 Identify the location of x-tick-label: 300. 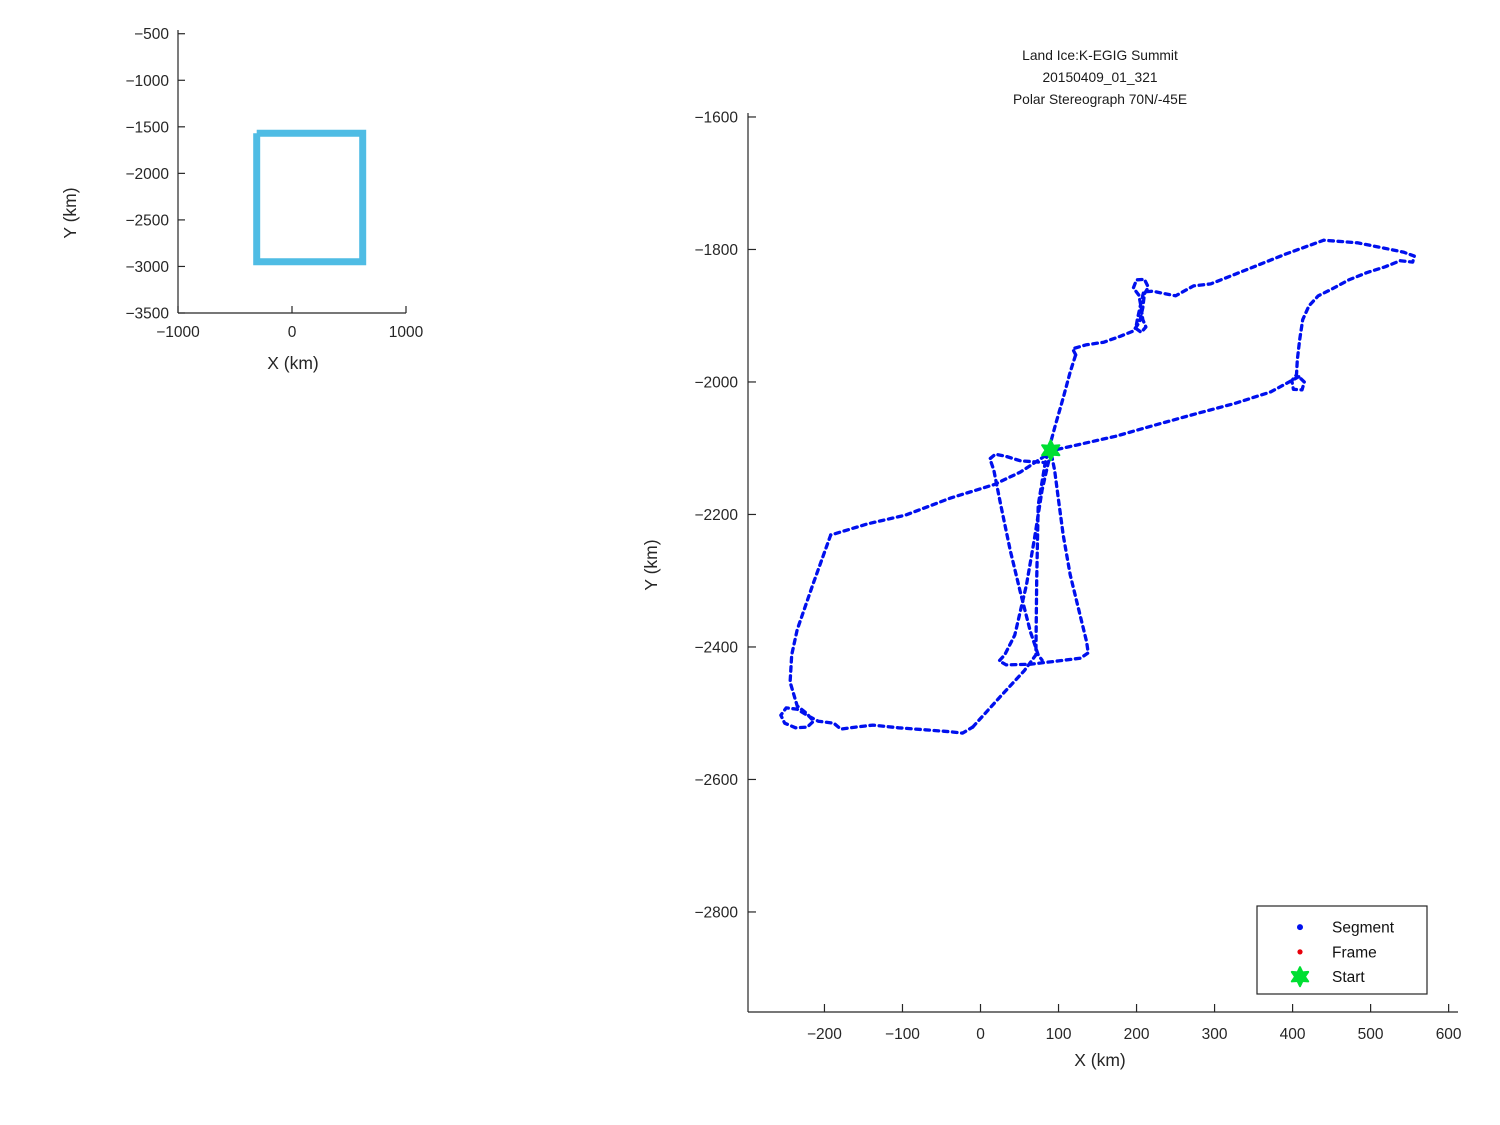
(1215, 1034).